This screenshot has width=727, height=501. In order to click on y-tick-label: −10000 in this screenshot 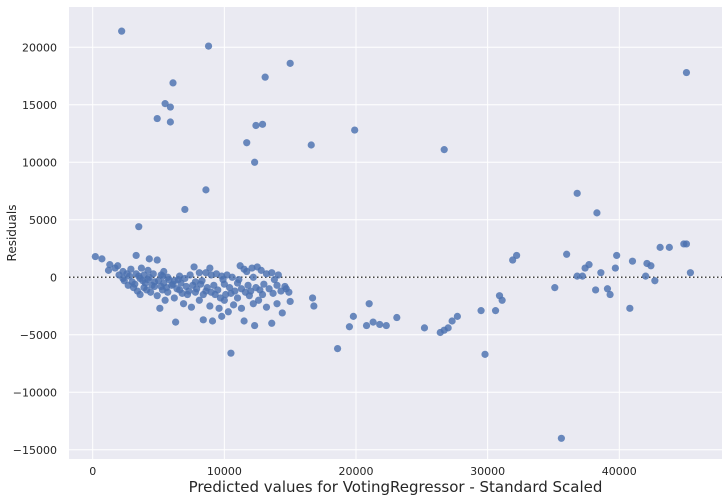, I will do `click(35, 392)`.